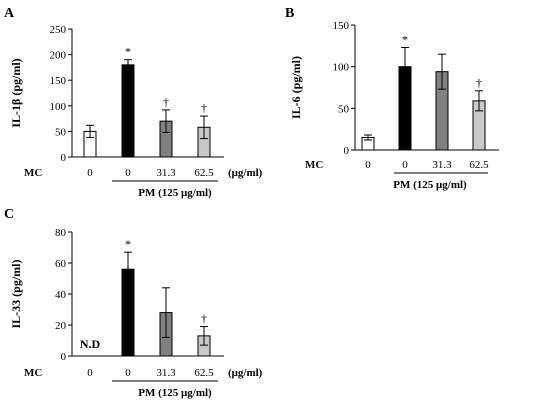 The width and height of the screenshot is (550, 405). What do you see at coordinates (61, 295) in the screenshot?
I see `y-tick-label: 40` at bounding box center [61, 295].